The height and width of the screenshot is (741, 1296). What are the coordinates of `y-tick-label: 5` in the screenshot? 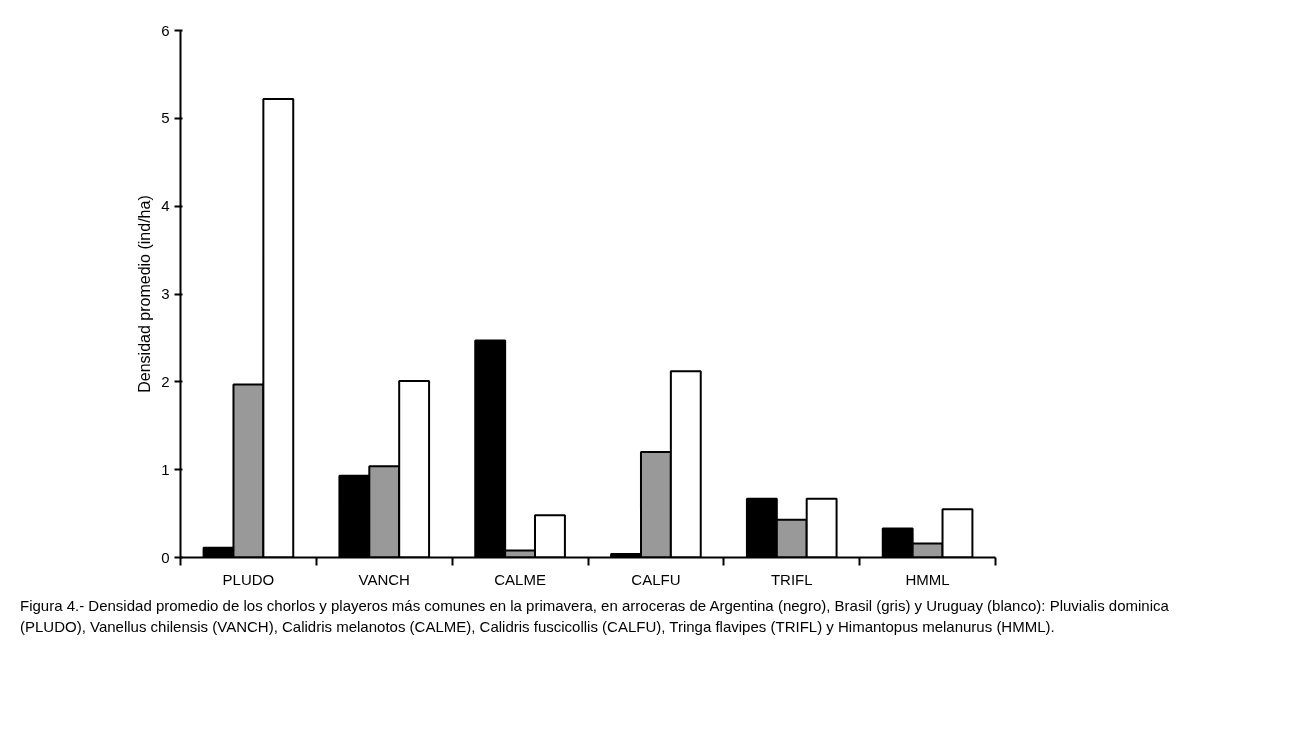 It's located at (165, 118).